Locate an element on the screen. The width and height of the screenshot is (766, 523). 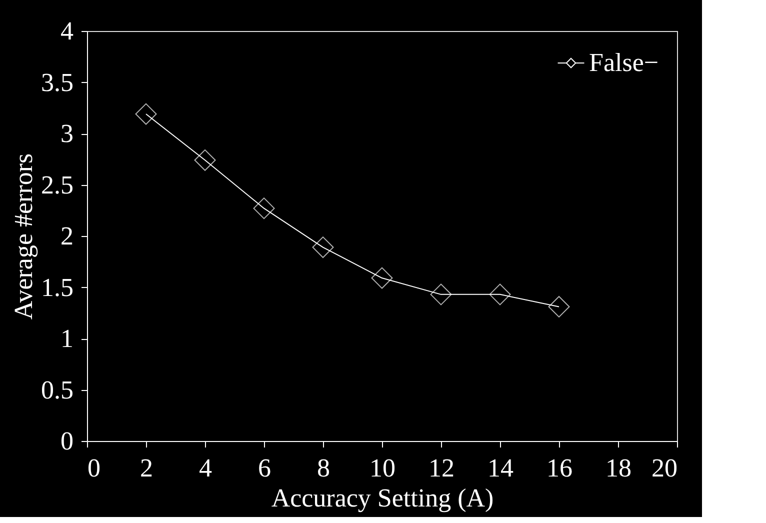
y-tick-label: 2.5 is located at coordinates (57, 185).